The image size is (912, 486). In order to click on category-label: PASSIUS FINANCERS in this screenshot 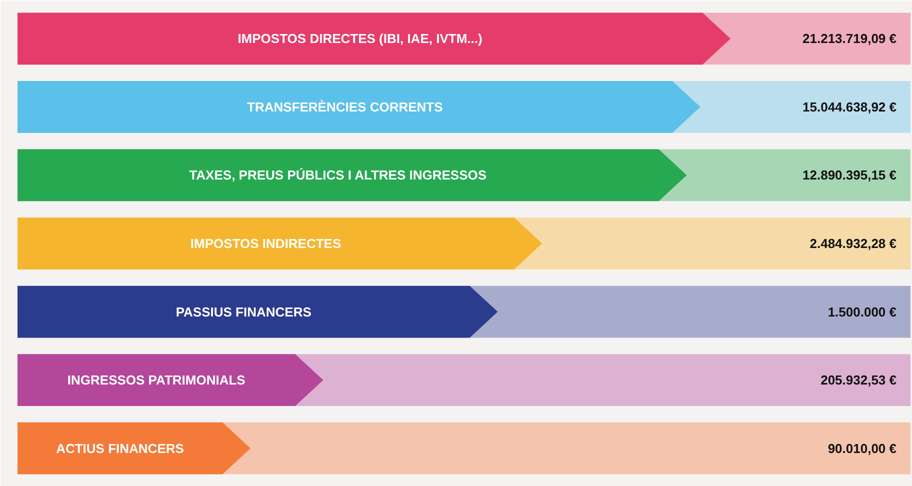, I will do `click(244, 312)`.